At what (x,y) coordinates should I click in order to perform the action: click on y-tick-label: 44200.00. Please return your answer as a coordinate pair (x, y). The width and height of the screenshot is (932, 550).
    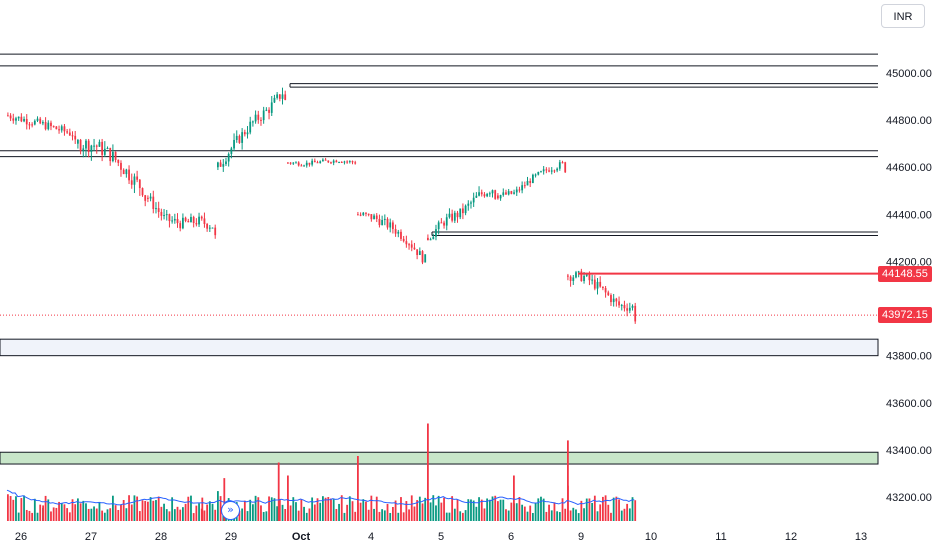
    Looking at the image, I should click on (909, 262).